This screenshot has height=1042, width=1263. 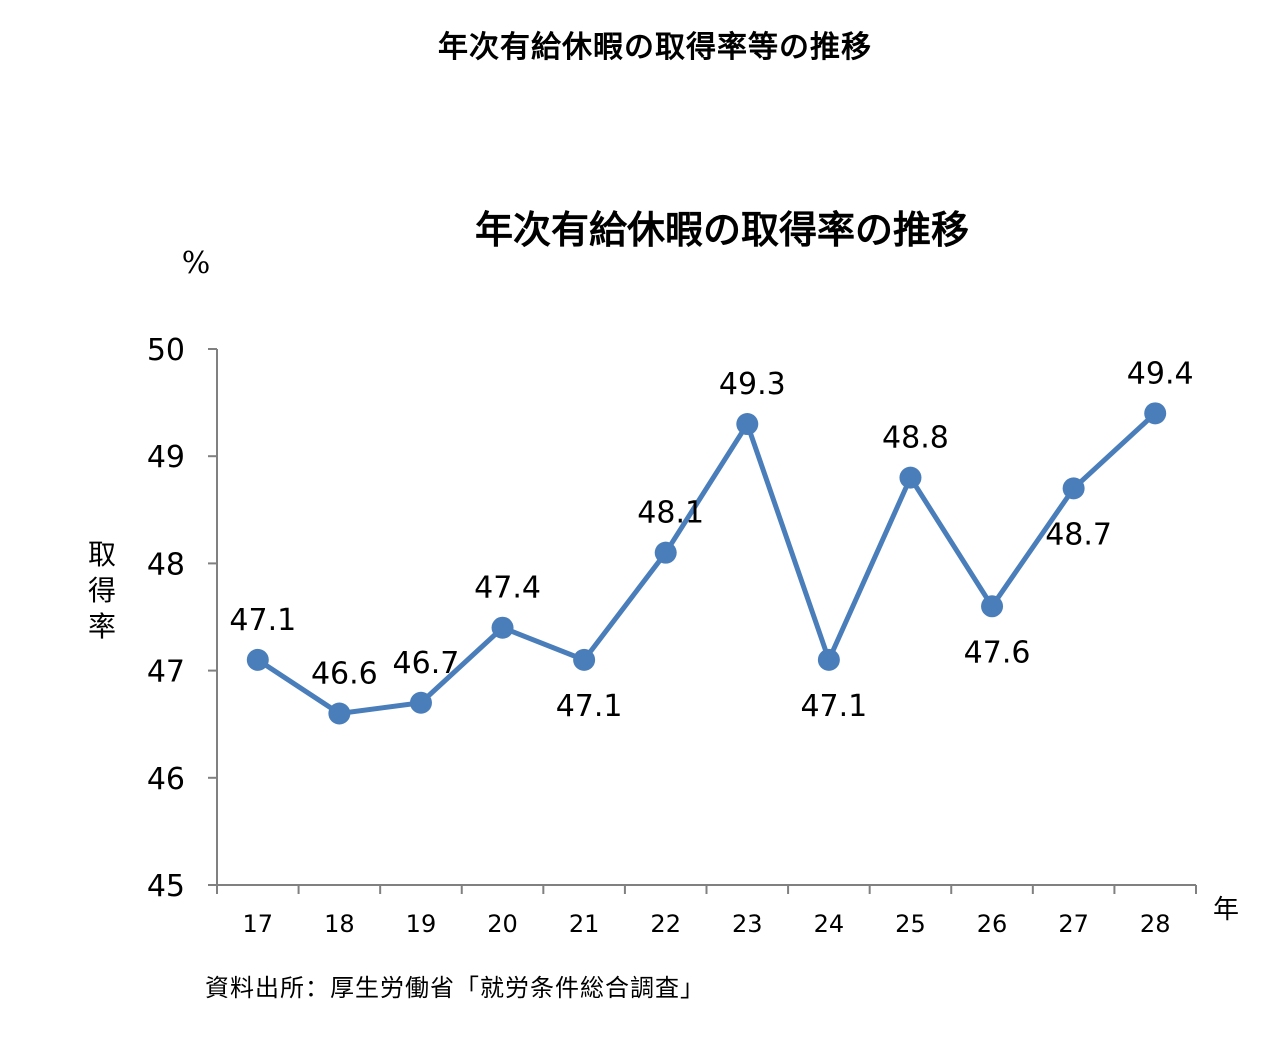 What do you see at coordinates (747, 924) in the screenshot?
I see `x-tick-label: 23` at bounding box center [747, 924].